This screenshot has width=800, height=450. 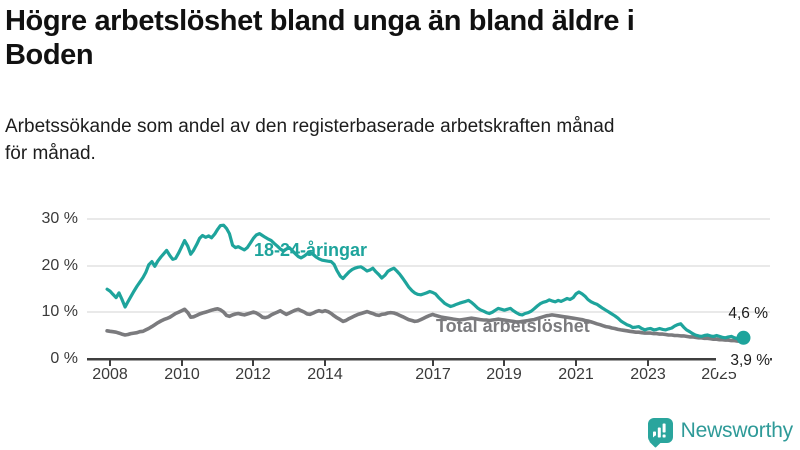 I want to click on series-label-youth: 18-24-åringar, so click(x=311, y=250).